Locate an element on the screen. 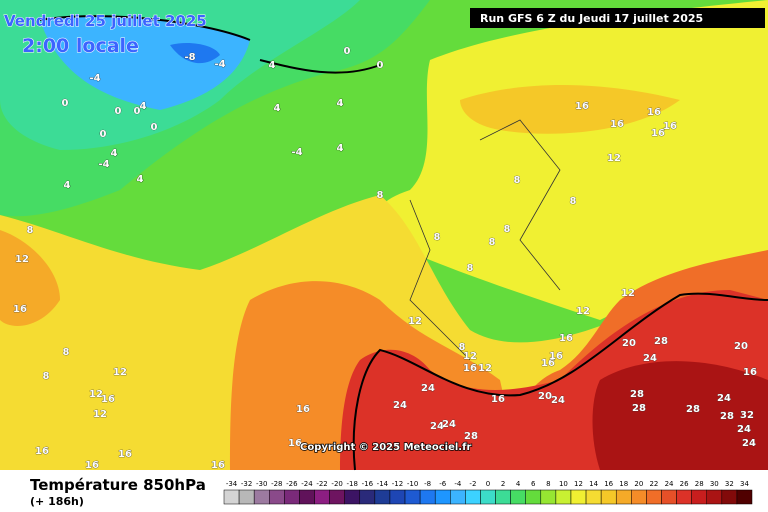 The width and height of the screenshot is (768, 512). legend-tick-label: 34 is located at coordinates (744, 484).